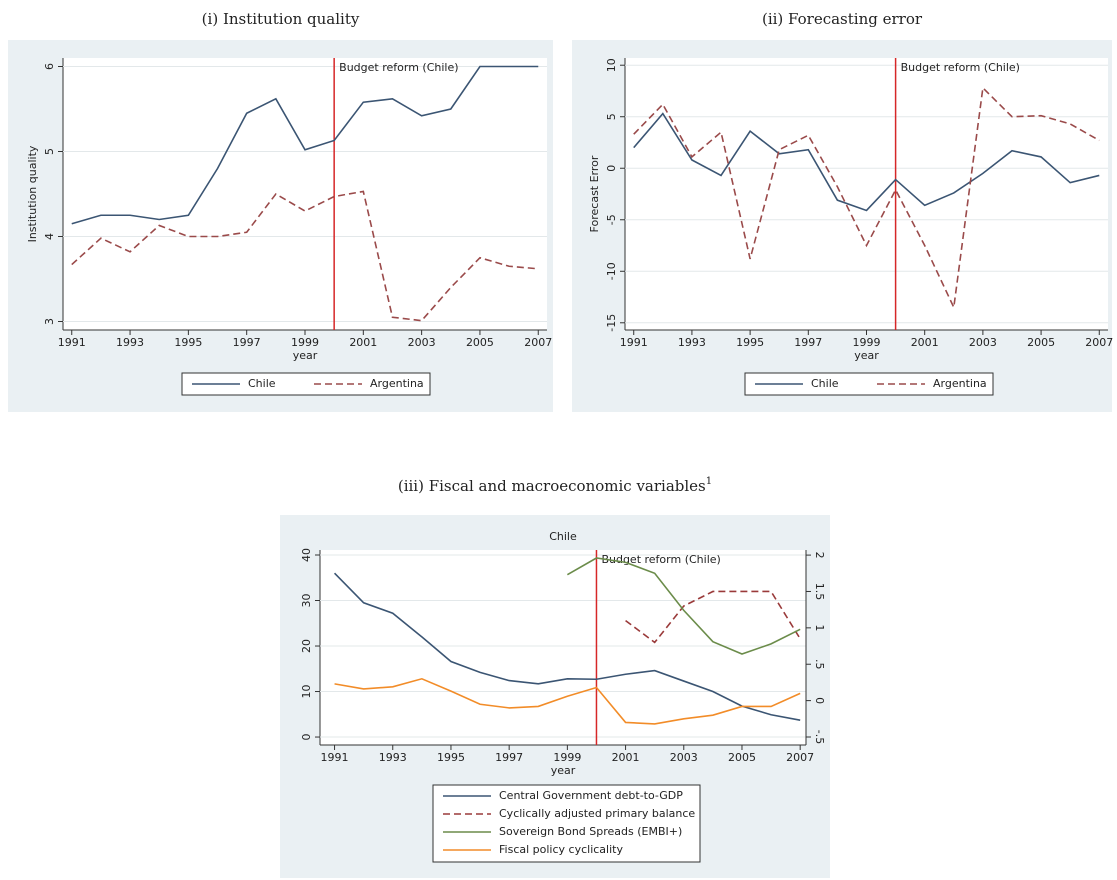 The image size is (1117, 880). Describe the element at coordinates (594, 193) in the screenshot. I see `y-axis-label: Forecast Error` at that location.